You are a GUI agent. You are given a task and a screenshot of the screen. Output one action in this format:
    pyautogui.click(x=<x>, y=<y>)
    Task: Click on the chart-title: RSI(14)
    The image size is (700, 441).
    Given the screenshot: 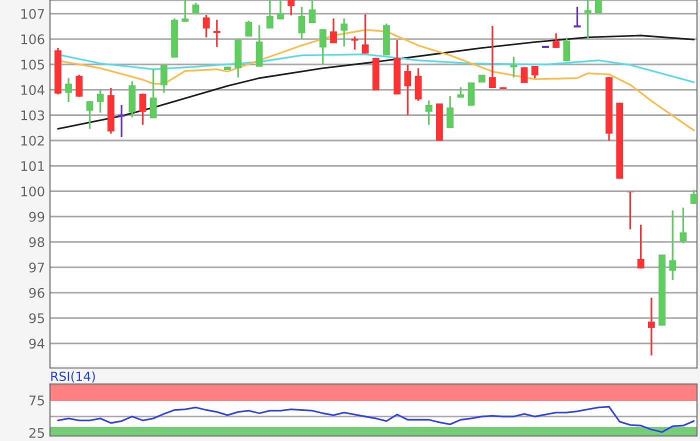 What is the action you would take?
    pyautogui.click(x=73, y=377)
    